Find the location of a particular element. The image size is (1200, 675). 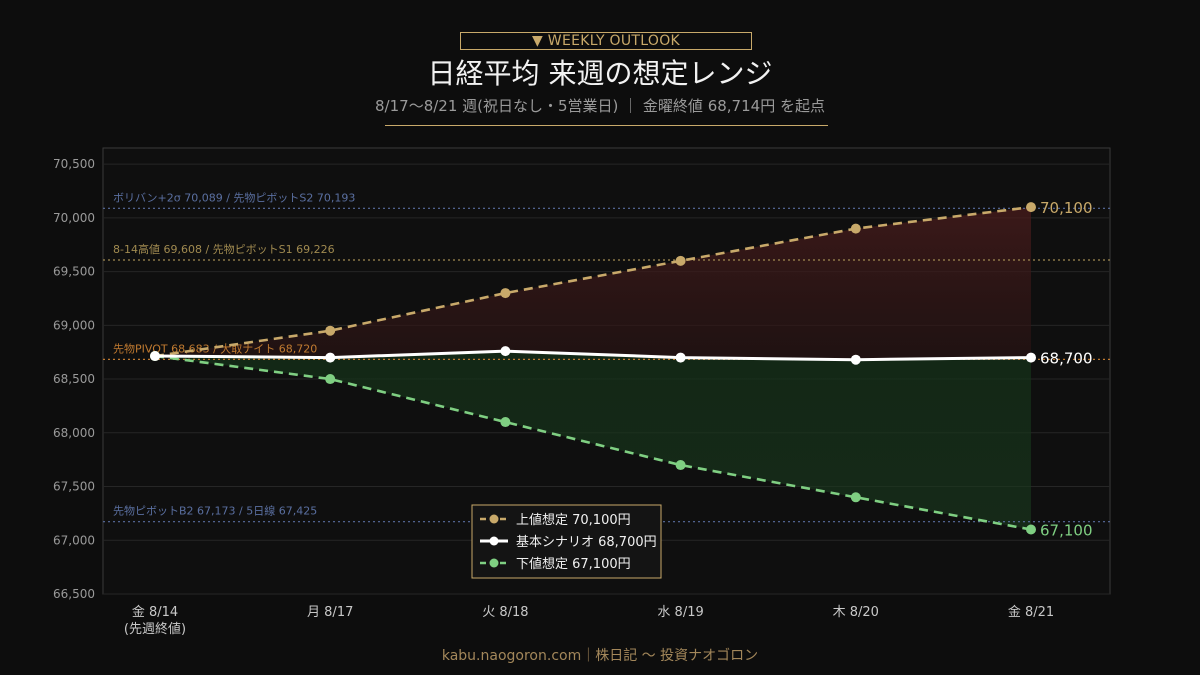

legend-label-base: 基本シナリオ 68,700円 is located at coordinates (586, 542).